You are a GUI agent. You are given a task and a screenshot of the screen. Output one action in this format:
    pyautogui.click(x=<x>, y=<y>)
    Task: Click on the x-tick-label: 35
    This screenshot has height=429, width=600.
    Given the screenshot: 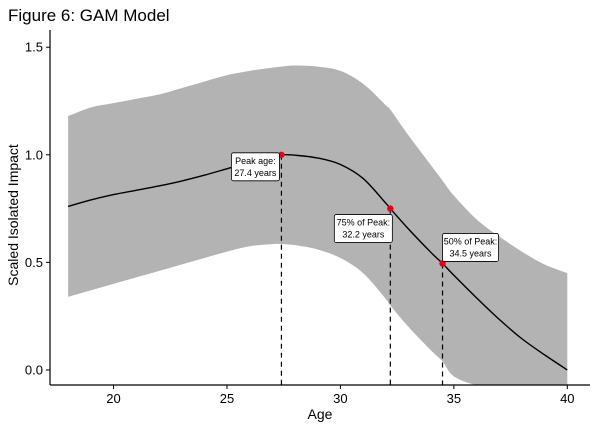 What is the action you would take?
    pyautogui.click(x=454, y=398)
    